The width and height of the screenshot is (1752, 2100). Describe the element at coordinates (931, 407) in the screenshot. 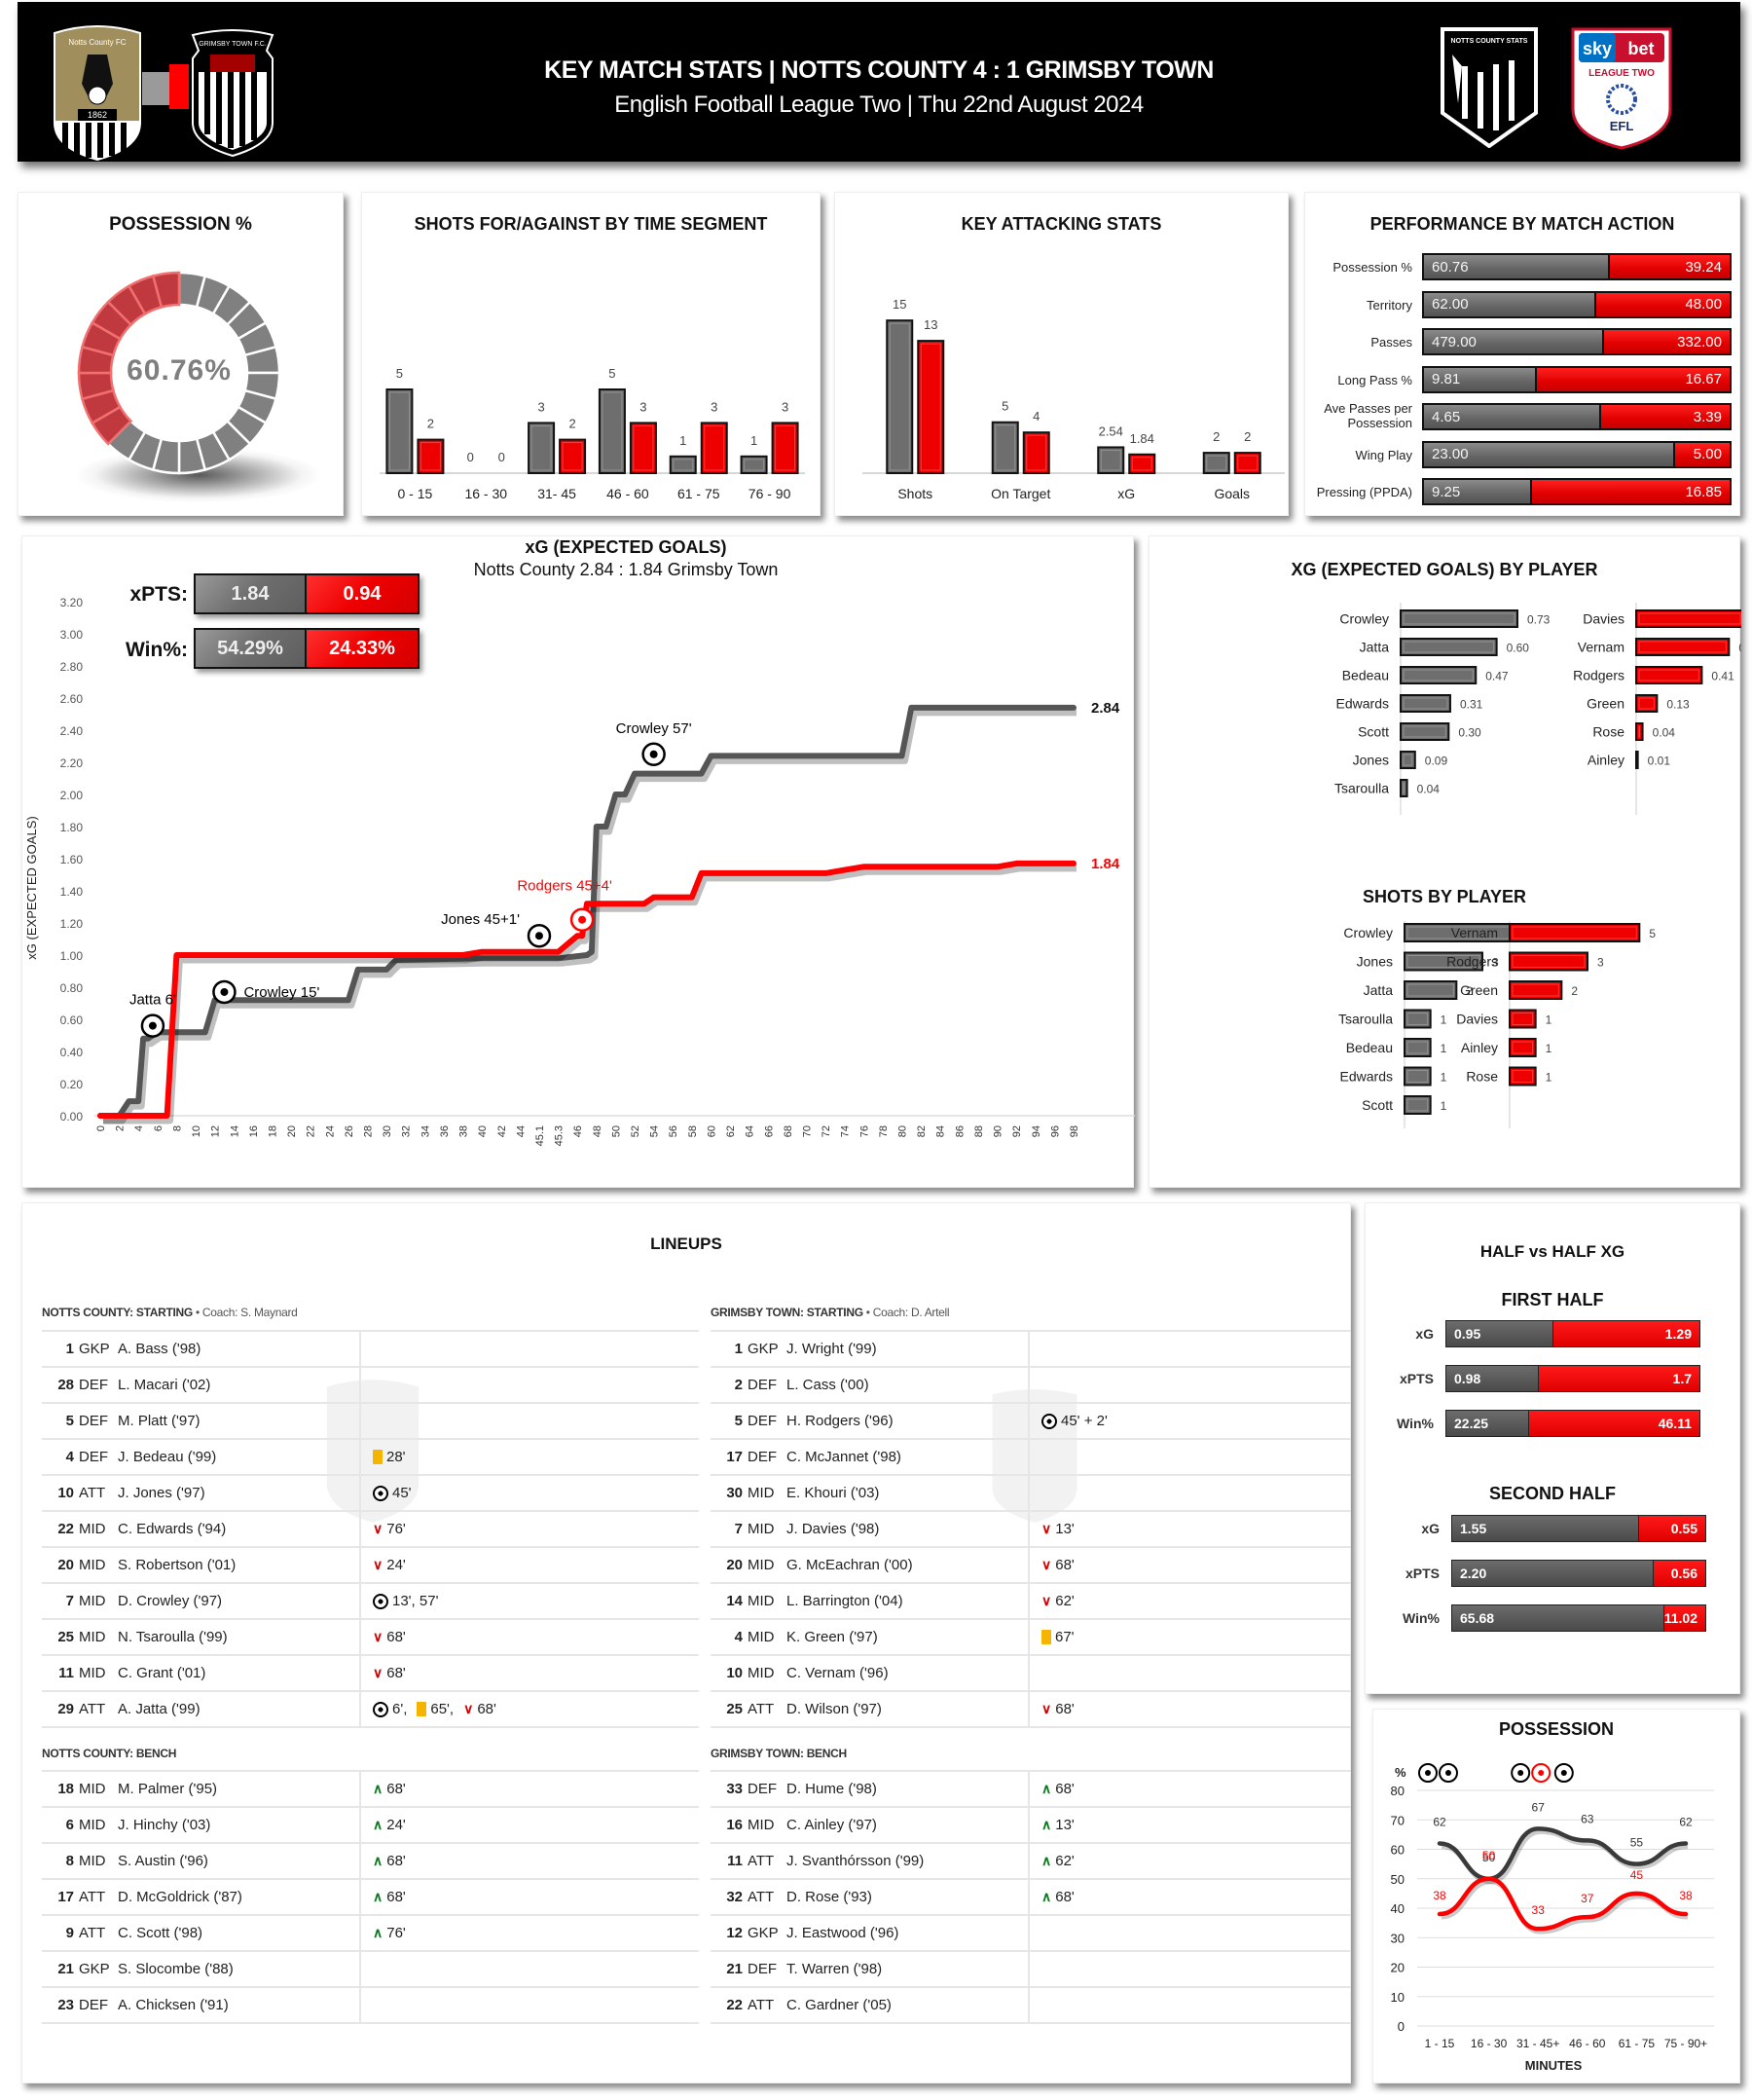

I see `away-bar` at that location.